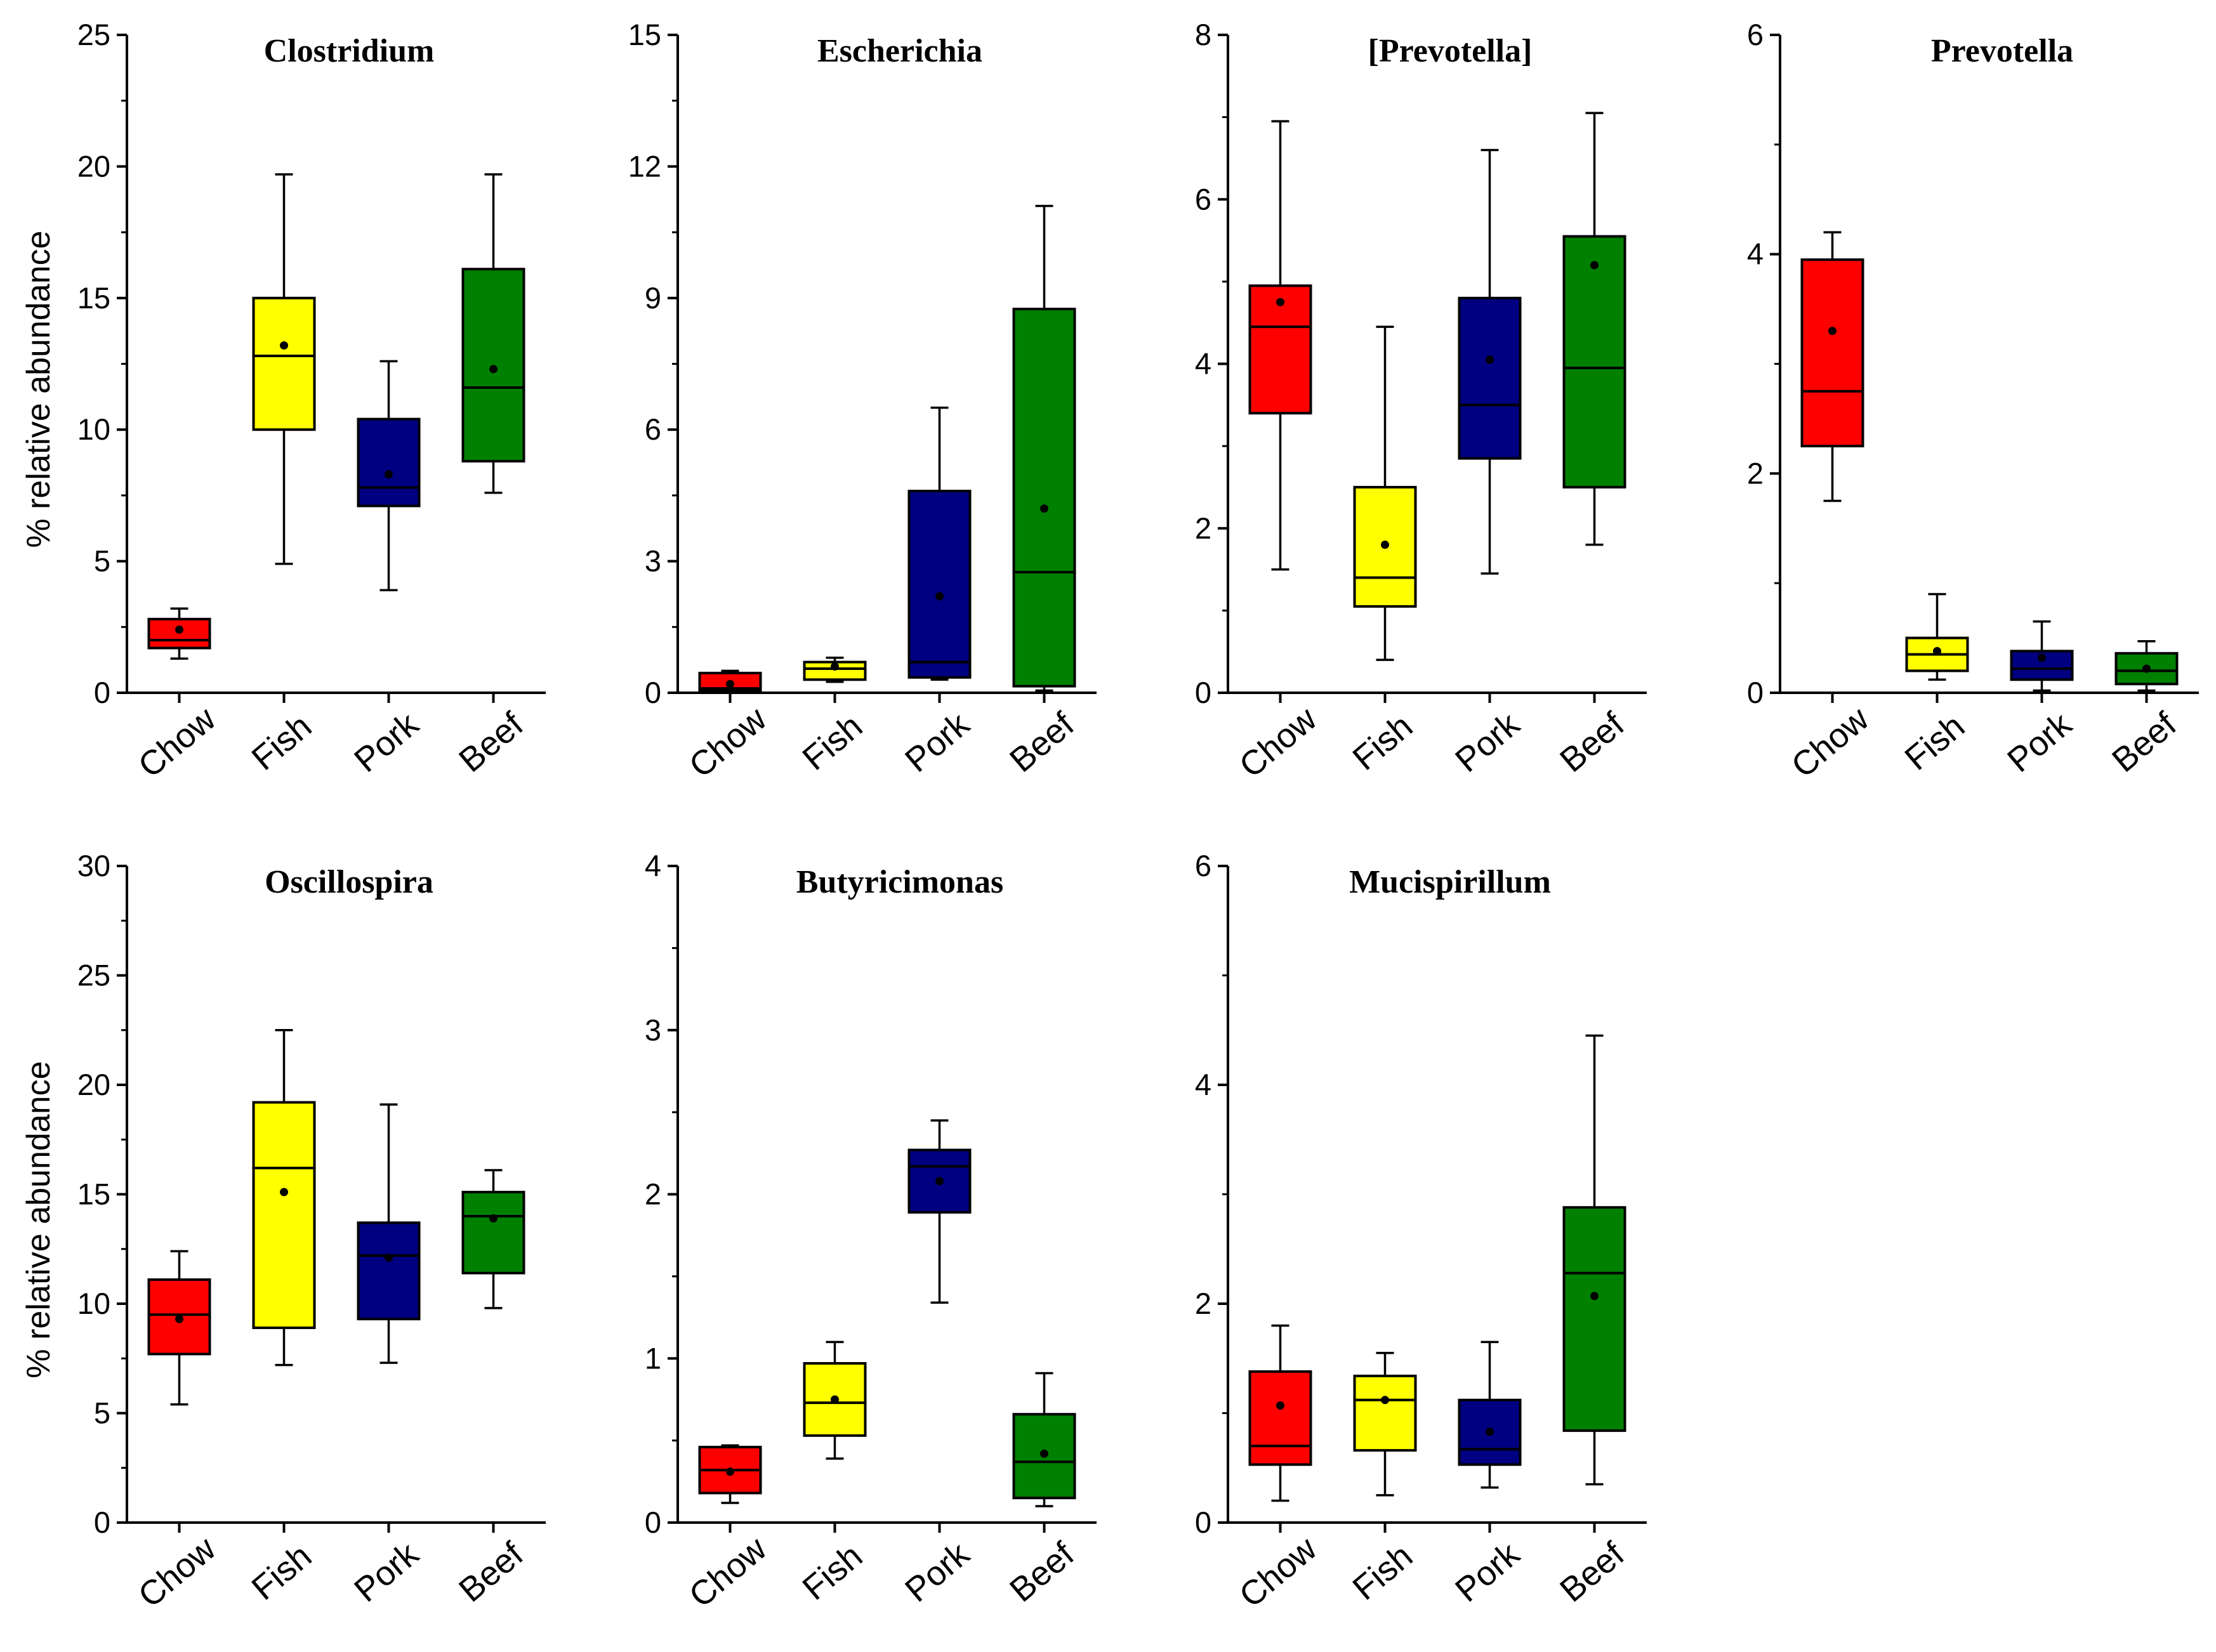  What do you see at coordinates (102, 561) in the screenshot?
I see `y-tick-label: 5` at bounding box center [102, 561].